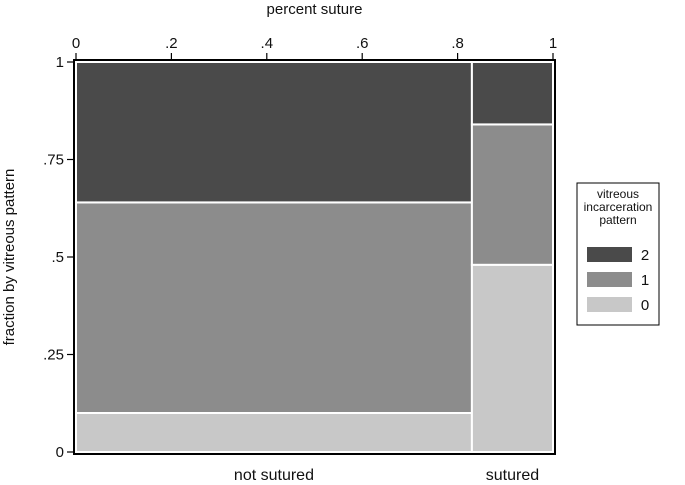  What do you see at coordinates (60, 62) in the screenshot?
I see `y-tick-label: 1` at bounding box center [60, 62].